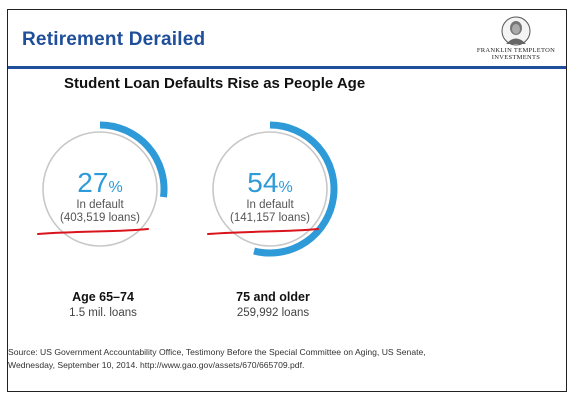 The width and height of the screenshot is (576, 401). I want to click on logo-text-line1: FRANKLIN TEMPLETON, so click(516, 50).